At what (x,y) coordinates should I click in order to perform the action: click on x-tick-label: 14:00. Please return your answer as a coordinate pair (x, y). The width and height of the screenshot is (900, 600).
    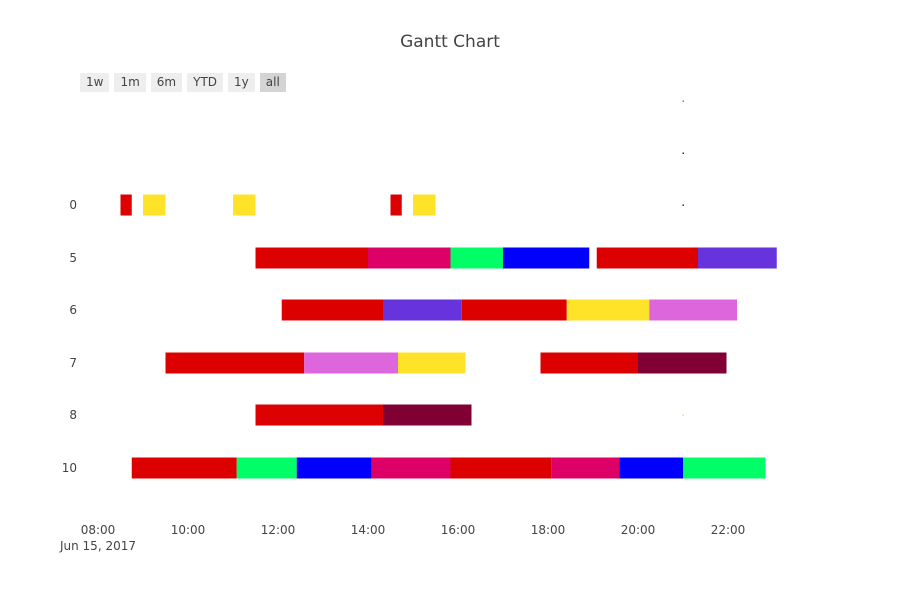
    Looking at the image, I should click on (368, 530).